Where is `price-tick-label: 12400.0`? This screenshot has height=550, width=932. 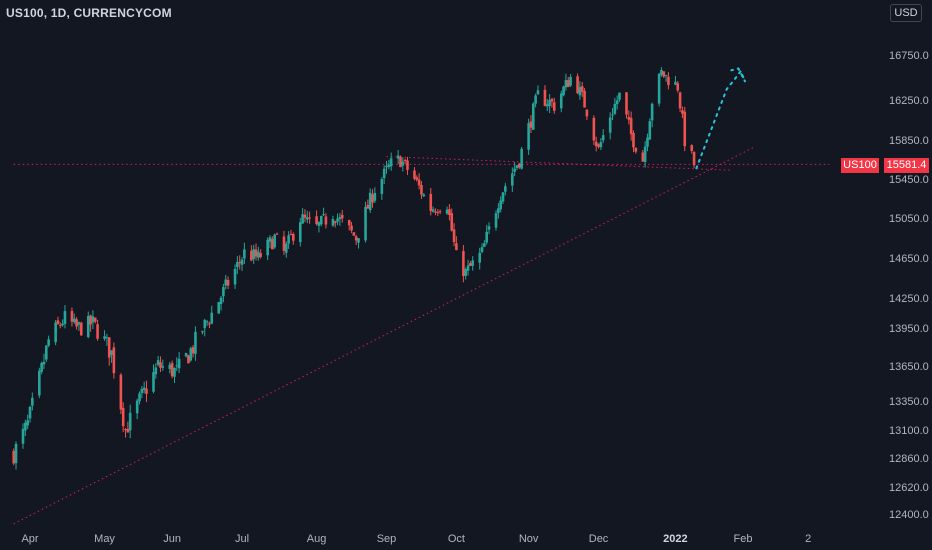
price-tick-label: 12400.0 is located at coordinates (909, 515).